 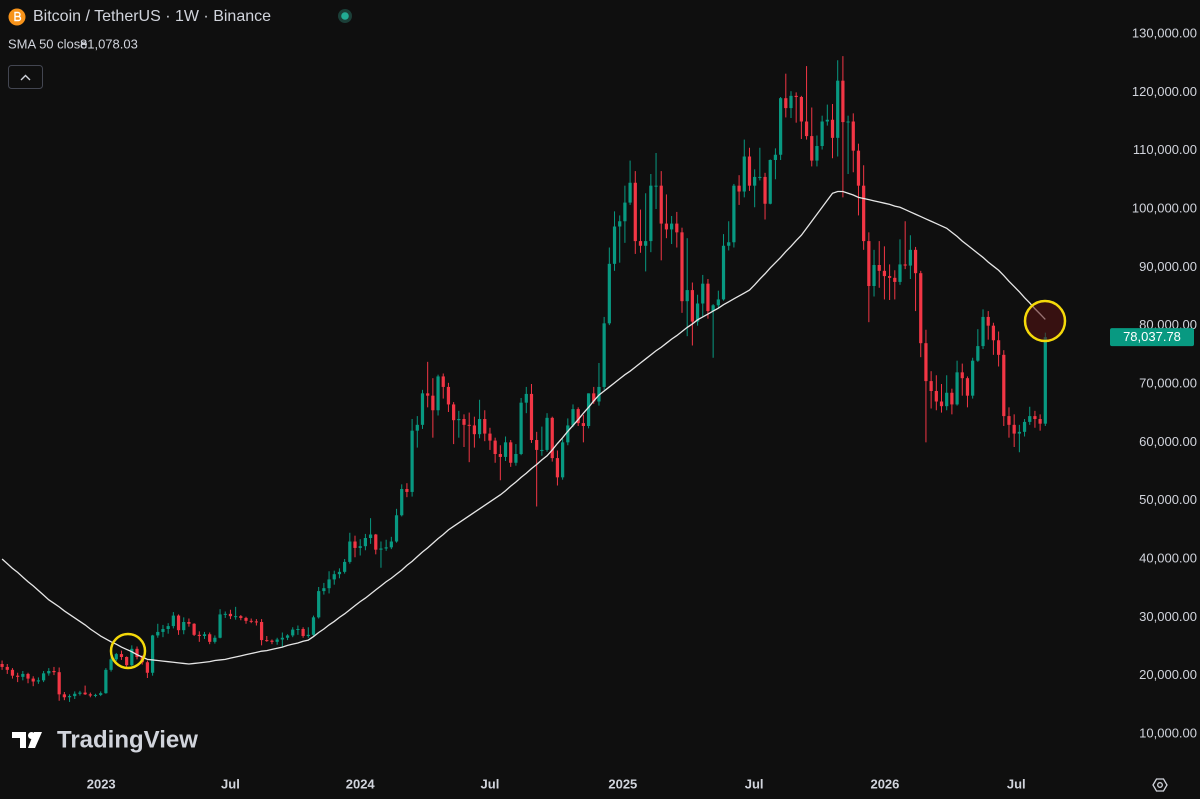 I want to click on highlight-circle, so click(x=128, y=651).